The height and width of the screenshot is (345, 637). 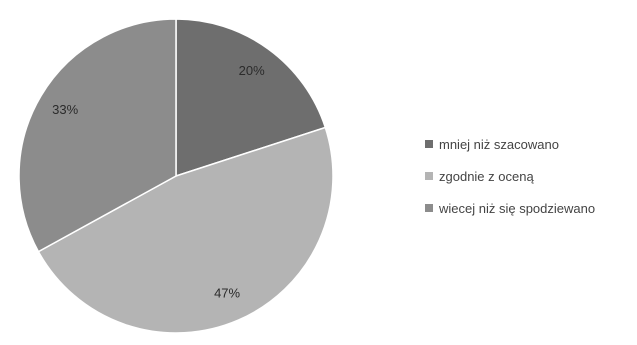 I want to click on pie-label-wiecej: 33%, so click(x=65, y=109).